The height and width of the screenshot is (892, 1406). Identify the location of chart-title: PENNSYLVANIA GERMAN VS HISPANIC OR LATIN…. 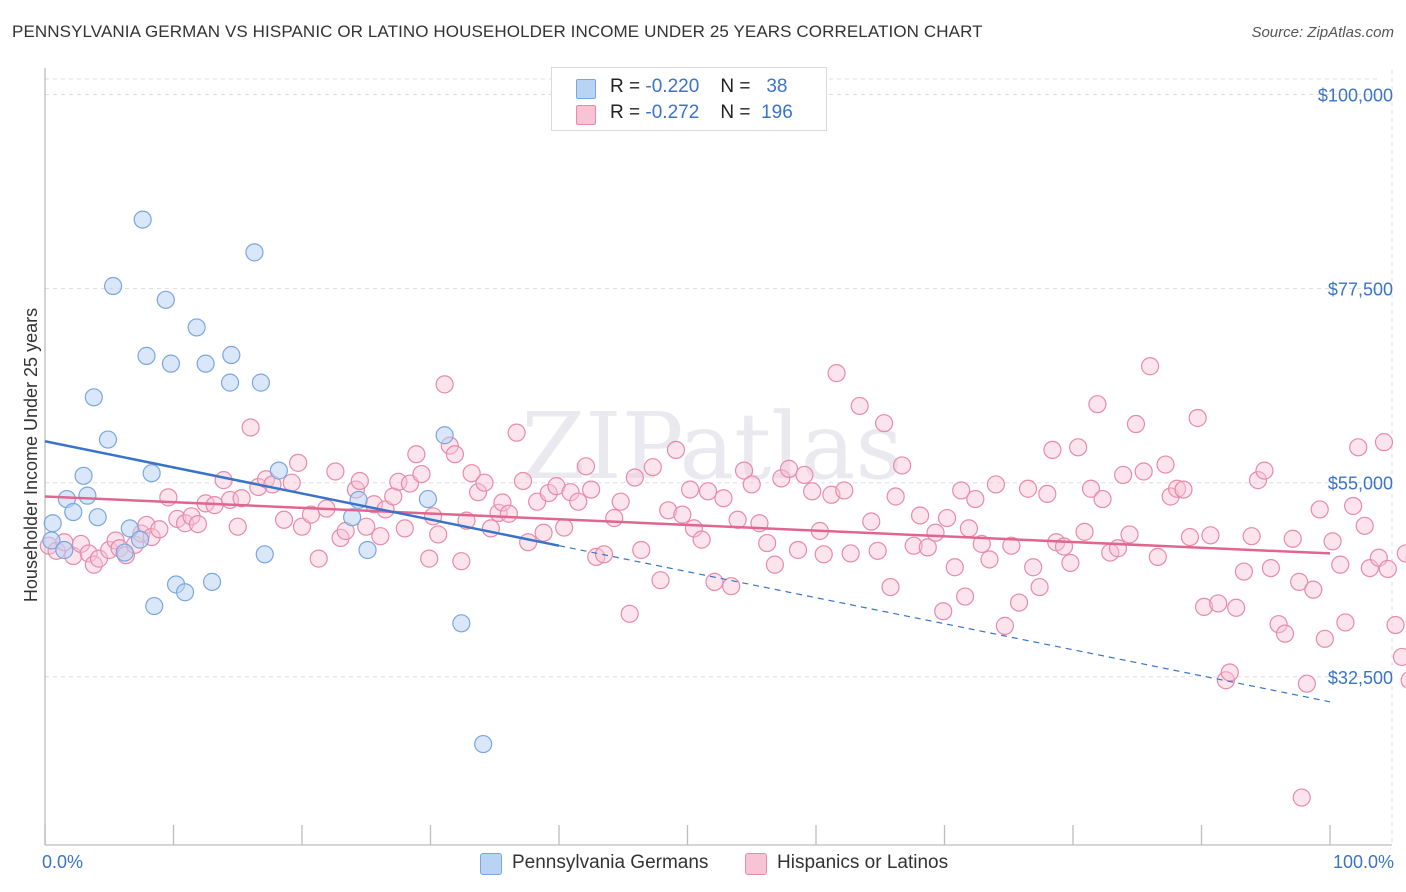
(497, 31).